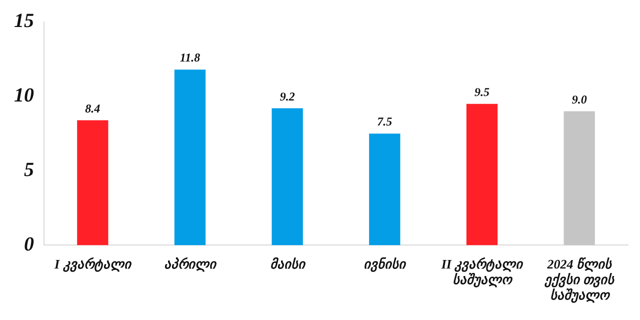 Image resolution: width=640 pixels, height=320 pixels. I want to click on data-label: 9.0, so click(579, 99).